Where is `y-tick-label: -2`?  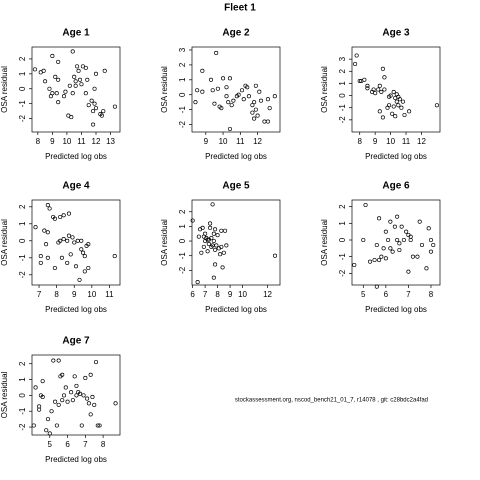 y-tick-label: -2 is located at coordinates (342, 120).